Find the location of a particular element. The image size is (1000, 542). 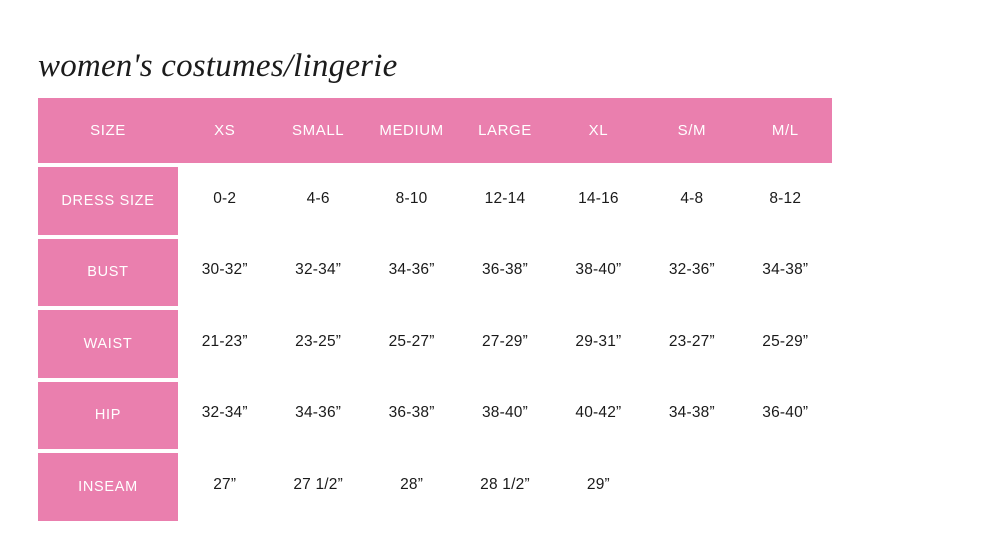

cell-dress-size-medium: 8-10 is located at coordinates (411, 199).